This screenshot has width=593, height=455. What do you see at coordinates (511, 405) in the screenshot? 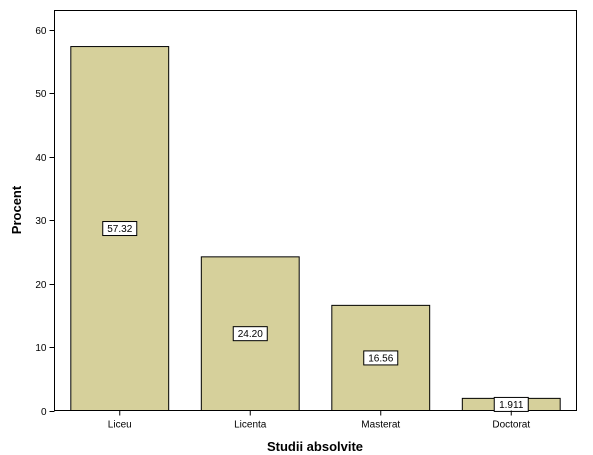
I see `data-label: 1.911` at bounding box center [511, 405].